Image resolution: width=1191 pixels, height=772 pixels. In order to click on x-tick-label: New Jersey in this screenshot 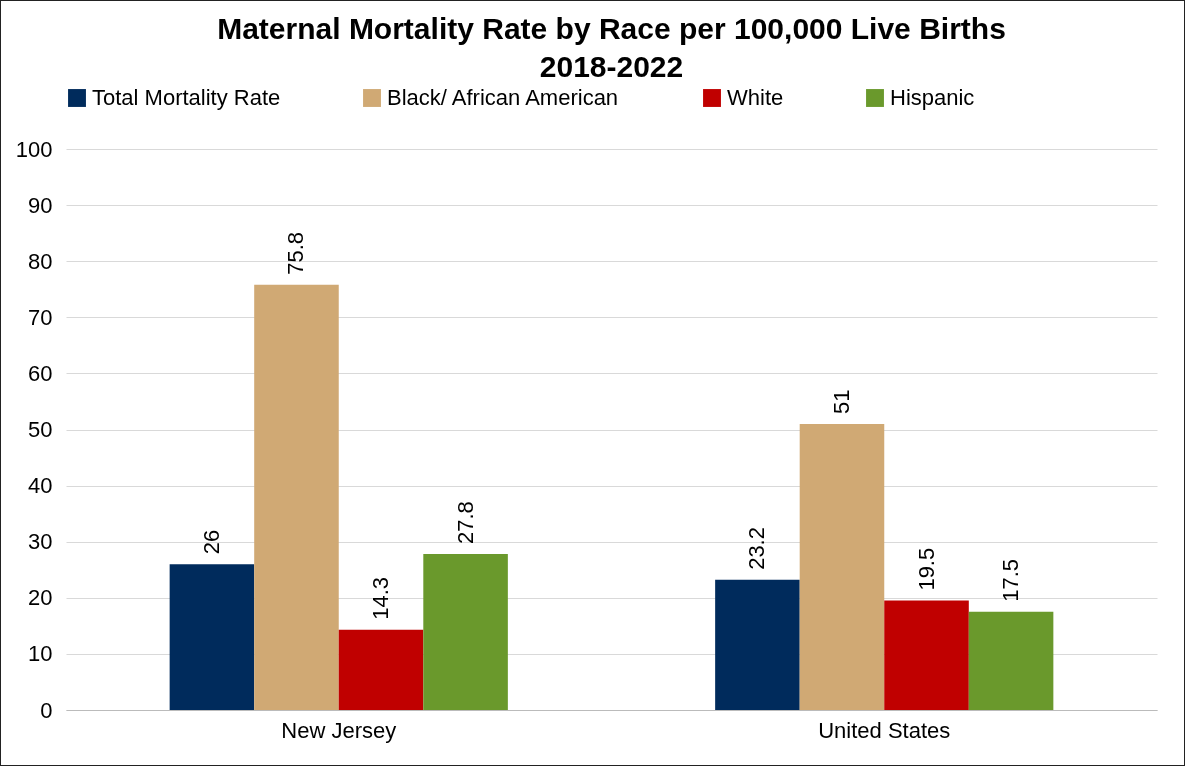, I will do `click(339, 730)`.